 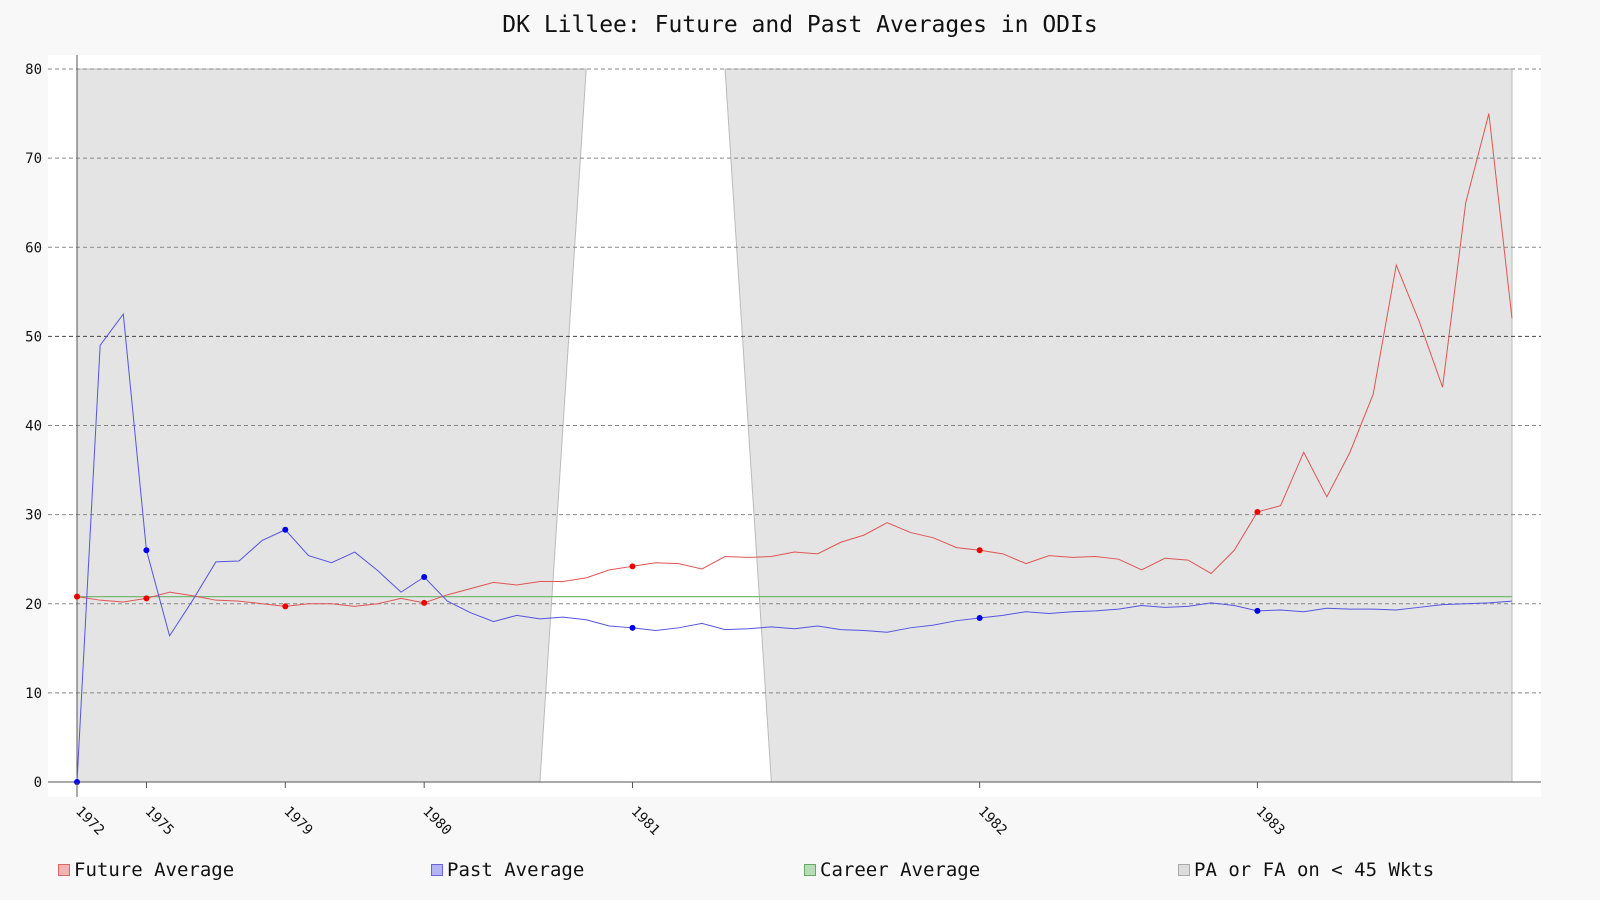 What do you see at coordinates (33, 337) in the screenshot?
I see `y-tick-label: 50` at bounding box center [33, 337].